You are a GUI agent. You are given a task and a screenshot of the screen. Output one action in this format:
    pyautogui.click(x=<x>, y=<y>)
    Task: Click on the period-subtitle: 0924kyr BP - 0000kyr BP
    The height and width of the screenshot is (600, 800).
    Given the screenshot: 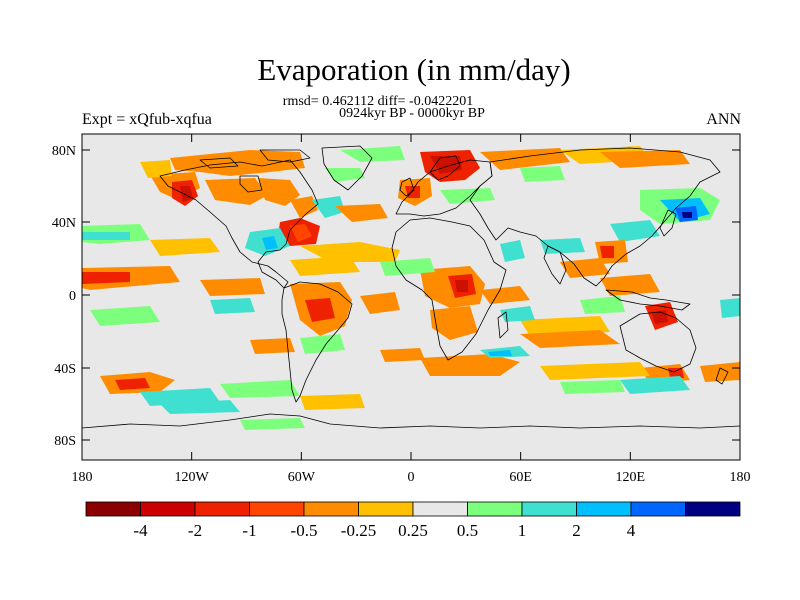 What is the action you would take?
    pyautogui.click(x=412, y=113)
    